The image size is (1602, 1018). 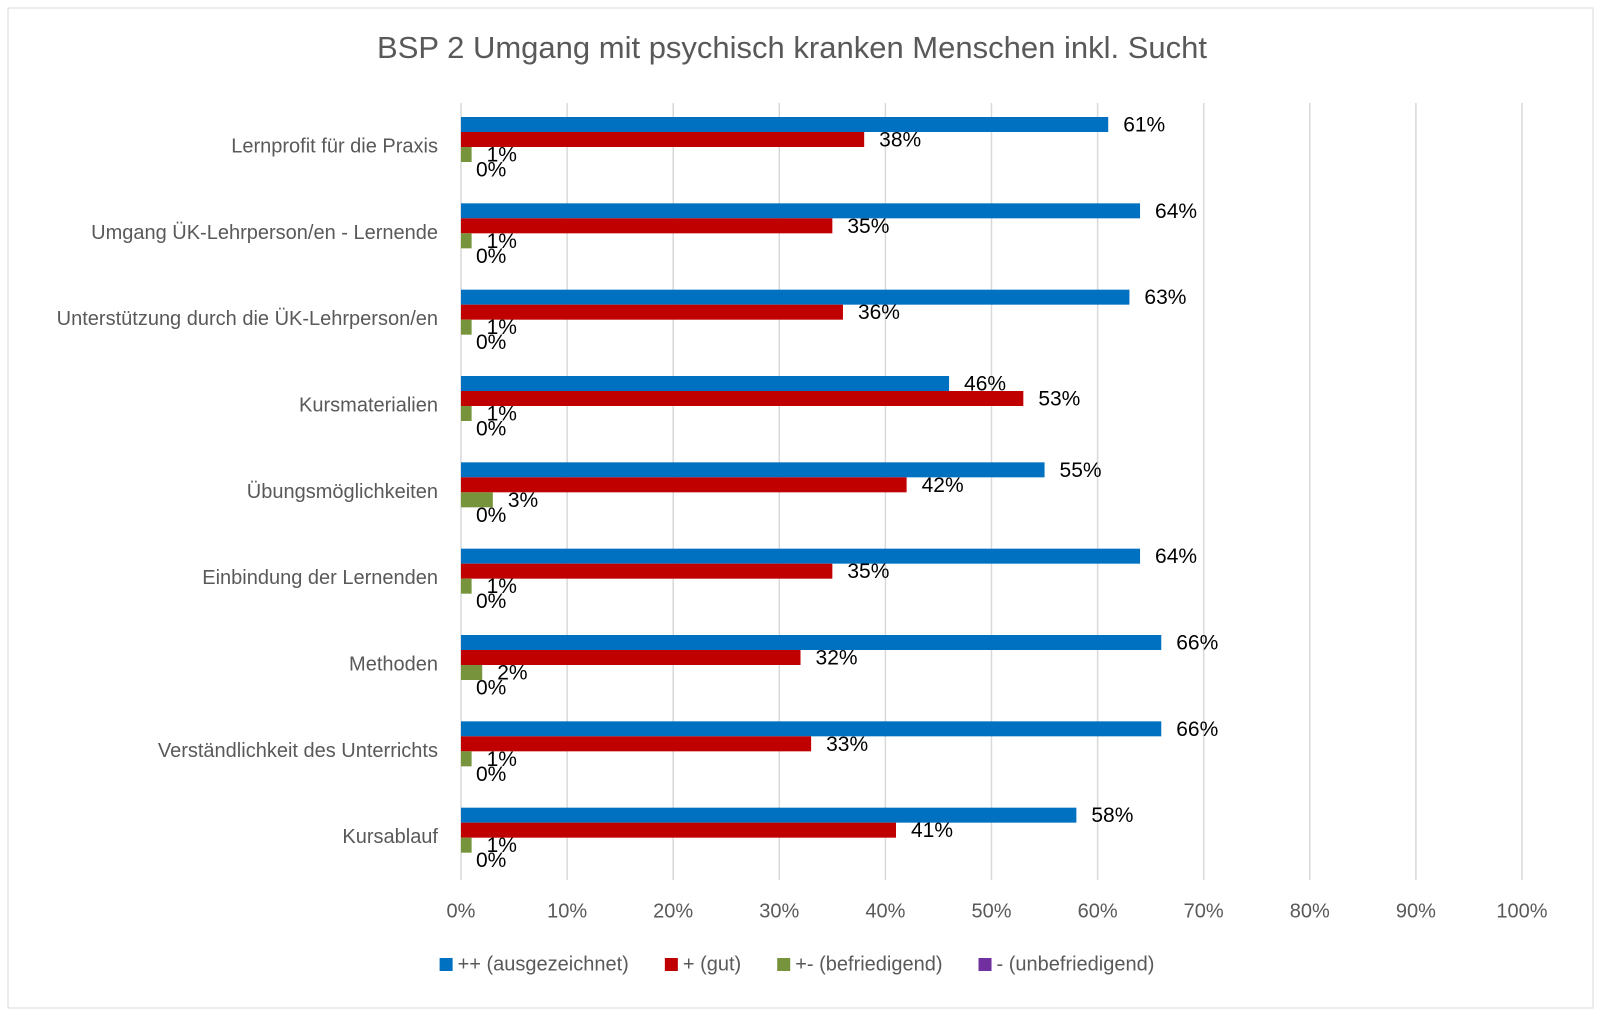 What do you see at coordinates (461, 911) in the screenshot?
I see `x-tick-label: 0%` at bounding box center [461, 911].